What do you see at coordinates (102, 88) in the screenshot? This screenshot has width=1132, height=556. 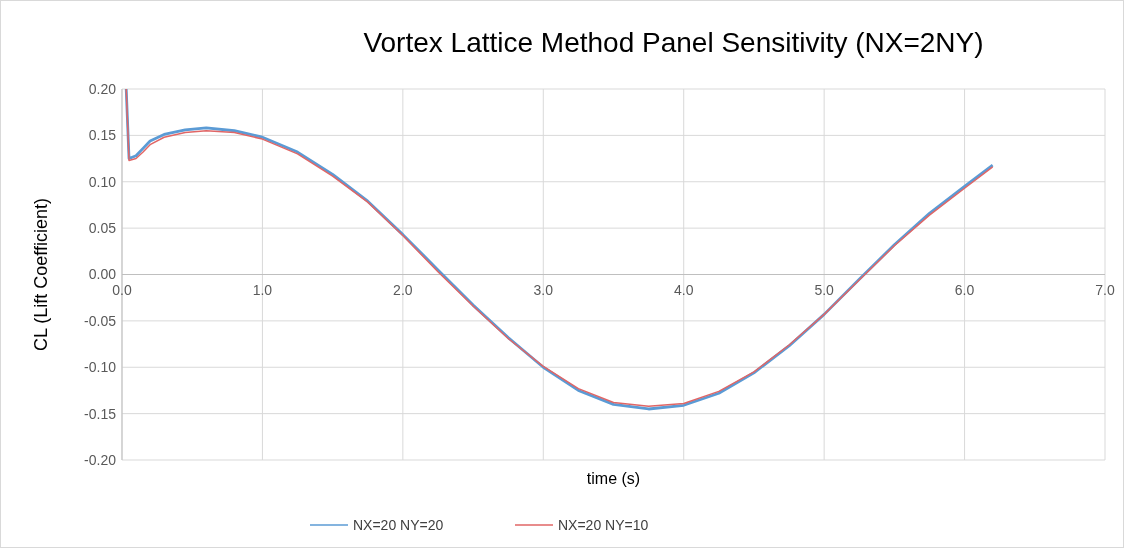 I see `y-tick-label: 0.20` at bounding box center [102, 88].